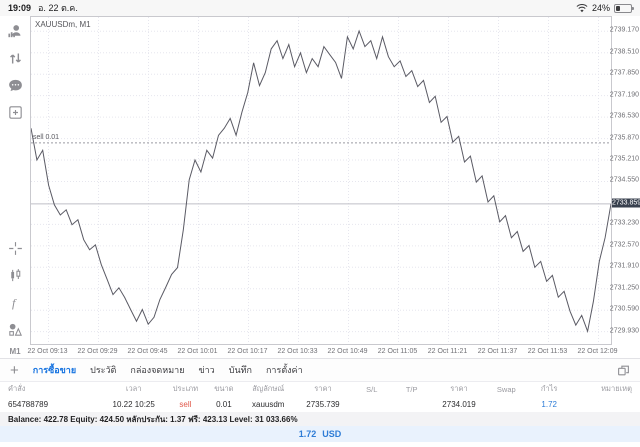 This screenshot has height=447, width=640. I want to click on cell-type: sell, so click(185, 404).